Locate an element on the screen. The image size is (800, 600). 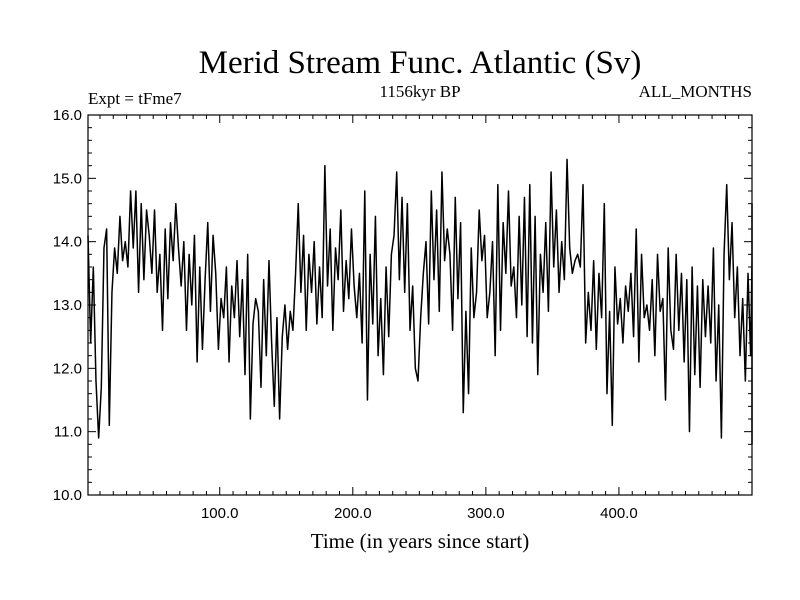
x-tick-label: 200.0 is located at coordinates (353, 513).